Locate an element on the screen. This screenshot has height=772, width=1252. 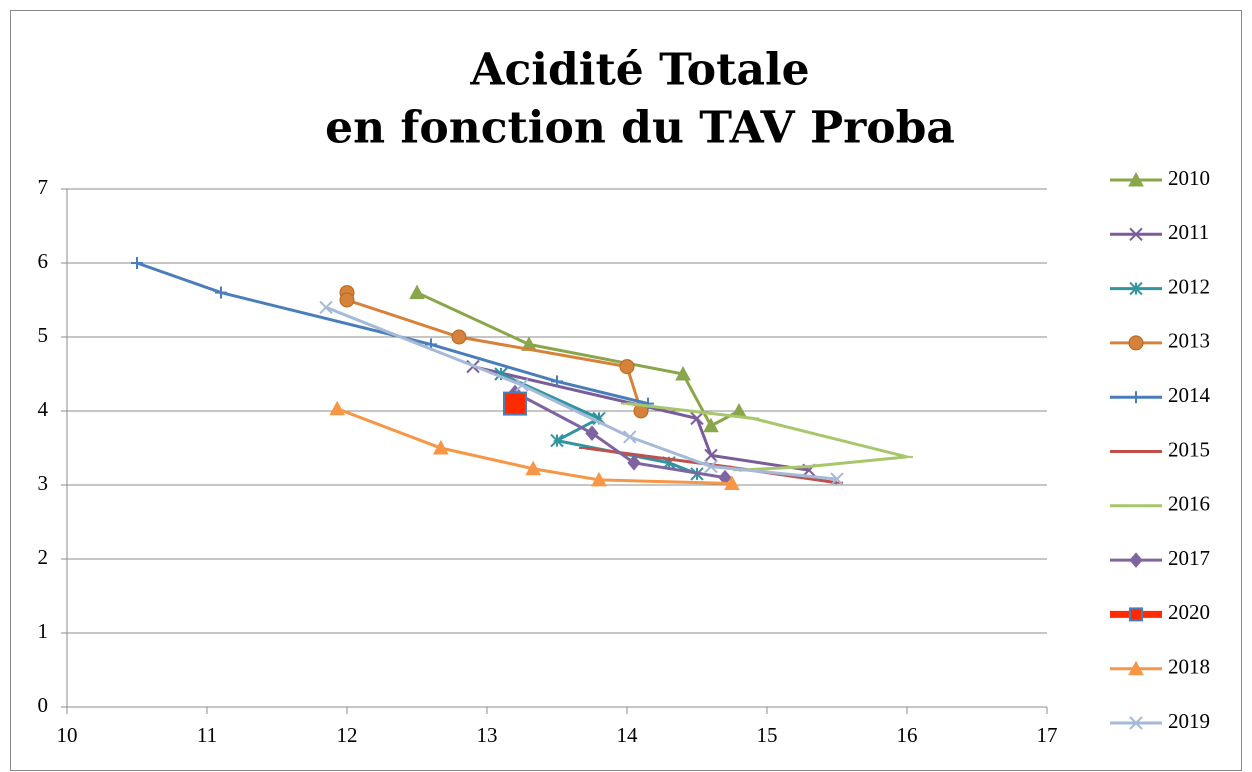
x-tick-label: 15 is located at coordinates (767, 735).